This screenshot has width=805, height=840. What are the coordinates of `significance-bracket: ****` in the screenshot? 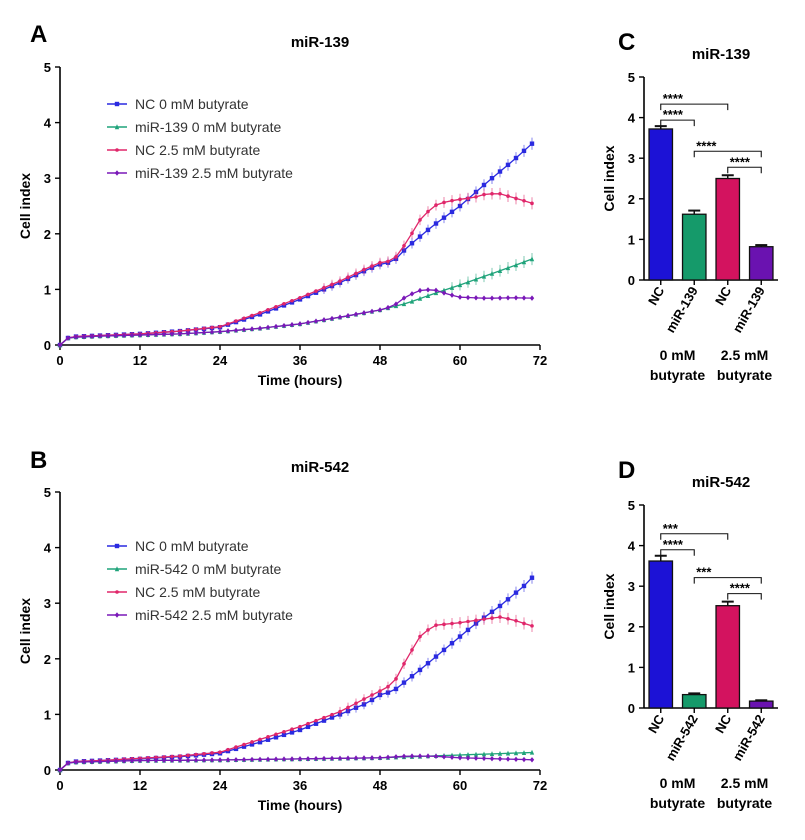 It's located at (677, 117).